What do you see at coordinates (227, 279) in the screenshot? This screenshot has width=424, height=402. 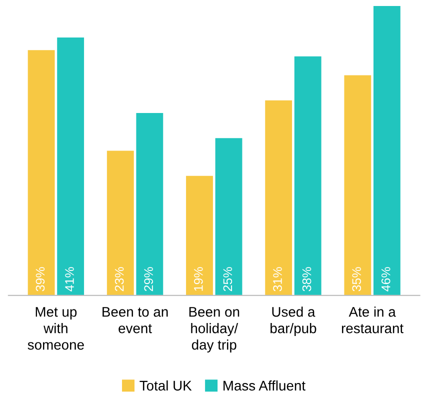 I see `data-label: 25%` at bounding box center [227, 279].